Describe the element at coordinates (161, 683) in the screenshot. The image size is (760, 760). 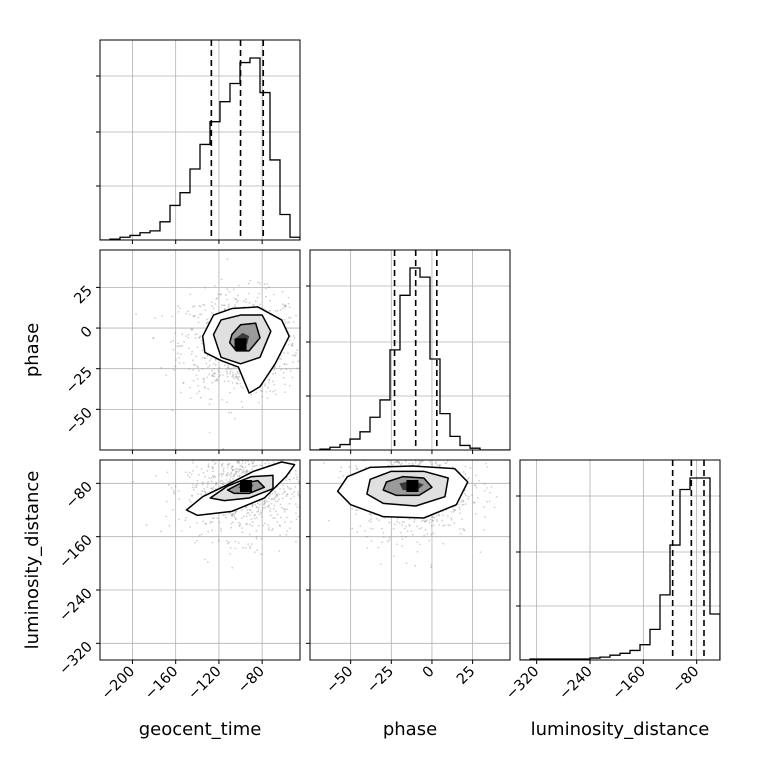
I see `x-tick-label: −160` at that location.